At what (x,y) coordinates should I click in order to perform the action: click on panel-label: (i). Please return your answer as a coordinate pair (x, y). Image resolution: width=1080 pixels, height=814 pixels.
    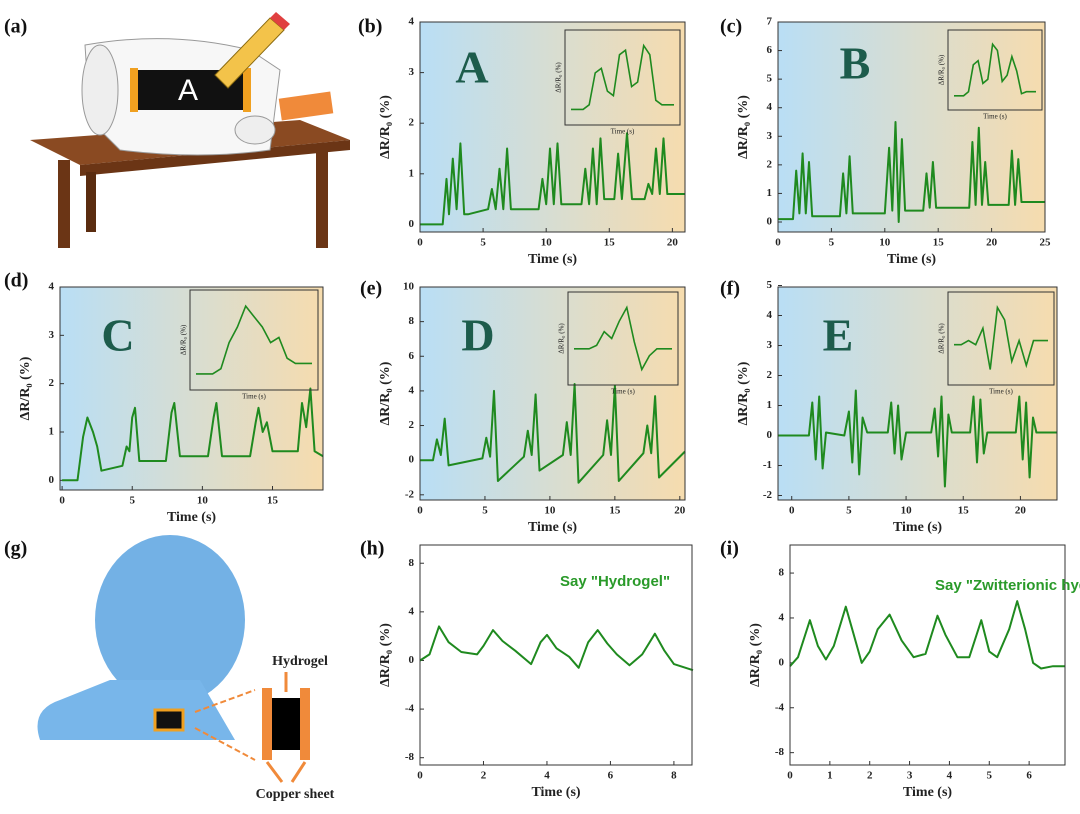
    Looking at the image, I should click on (729, 549).